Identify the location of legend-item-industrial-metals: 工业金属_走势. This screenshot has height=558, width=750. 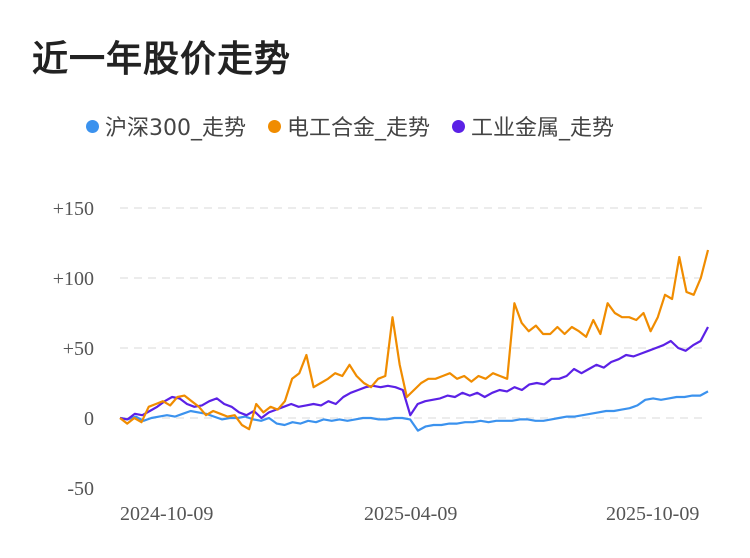
(533, 126).